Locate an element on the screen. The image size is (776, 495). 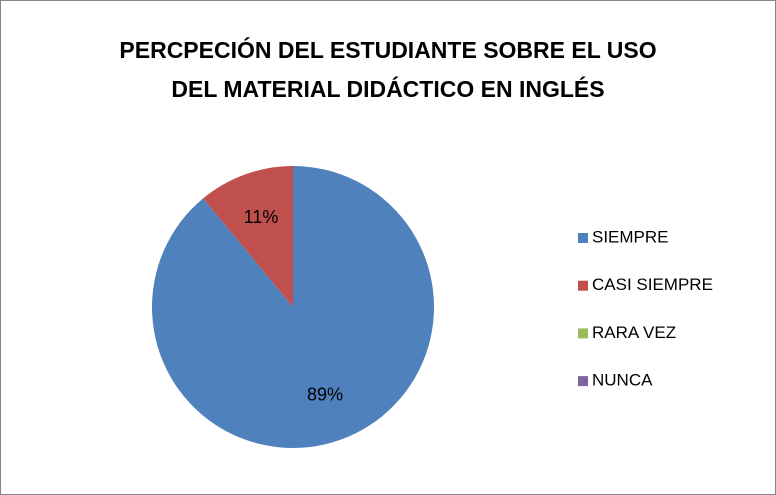
chart-title: DEL MATERIAL DIDÁCTICO EN INGLÉS is located at coordinates (387, 88).